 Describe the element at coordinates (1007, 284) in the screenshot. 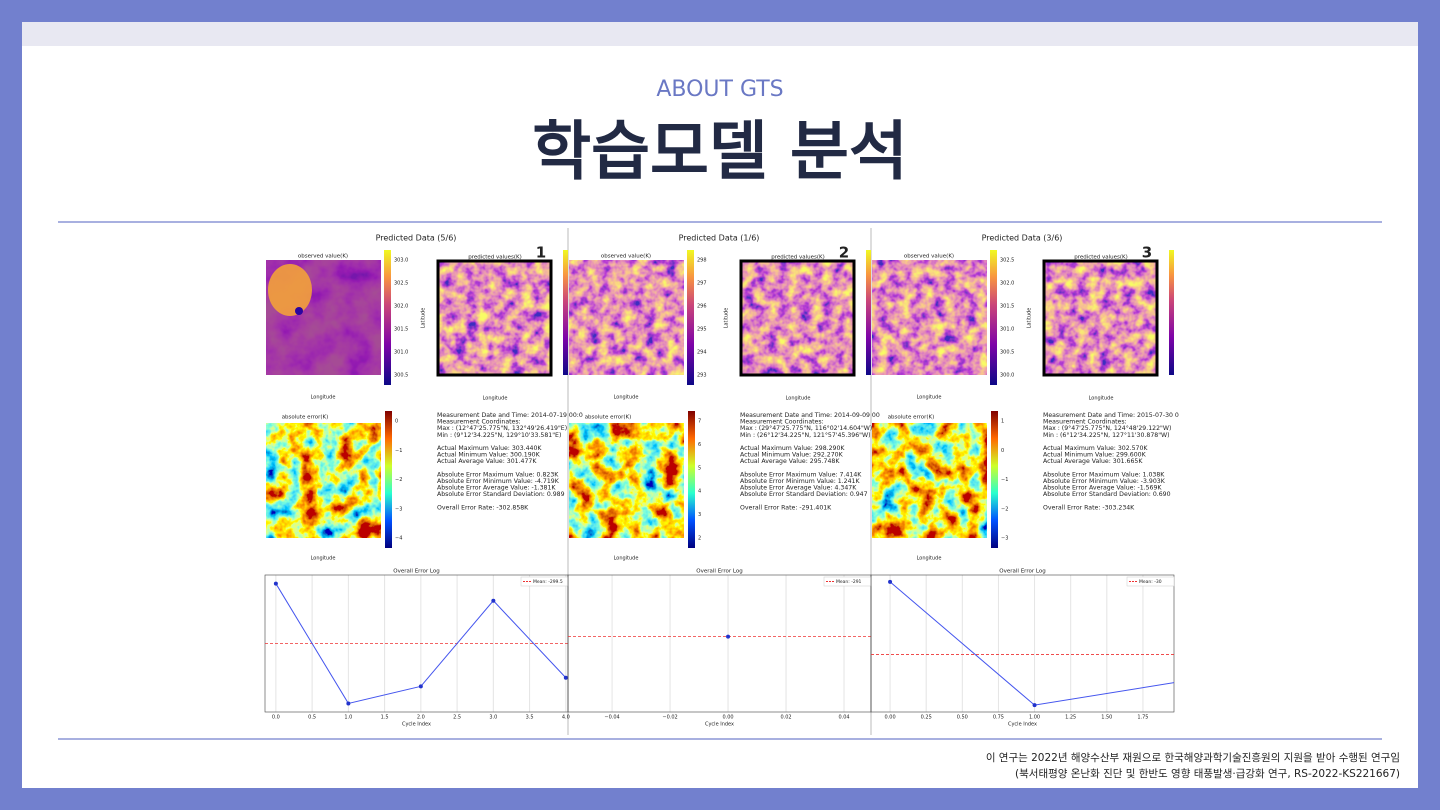

I see `colorbar-tick: 302.0` at that location.